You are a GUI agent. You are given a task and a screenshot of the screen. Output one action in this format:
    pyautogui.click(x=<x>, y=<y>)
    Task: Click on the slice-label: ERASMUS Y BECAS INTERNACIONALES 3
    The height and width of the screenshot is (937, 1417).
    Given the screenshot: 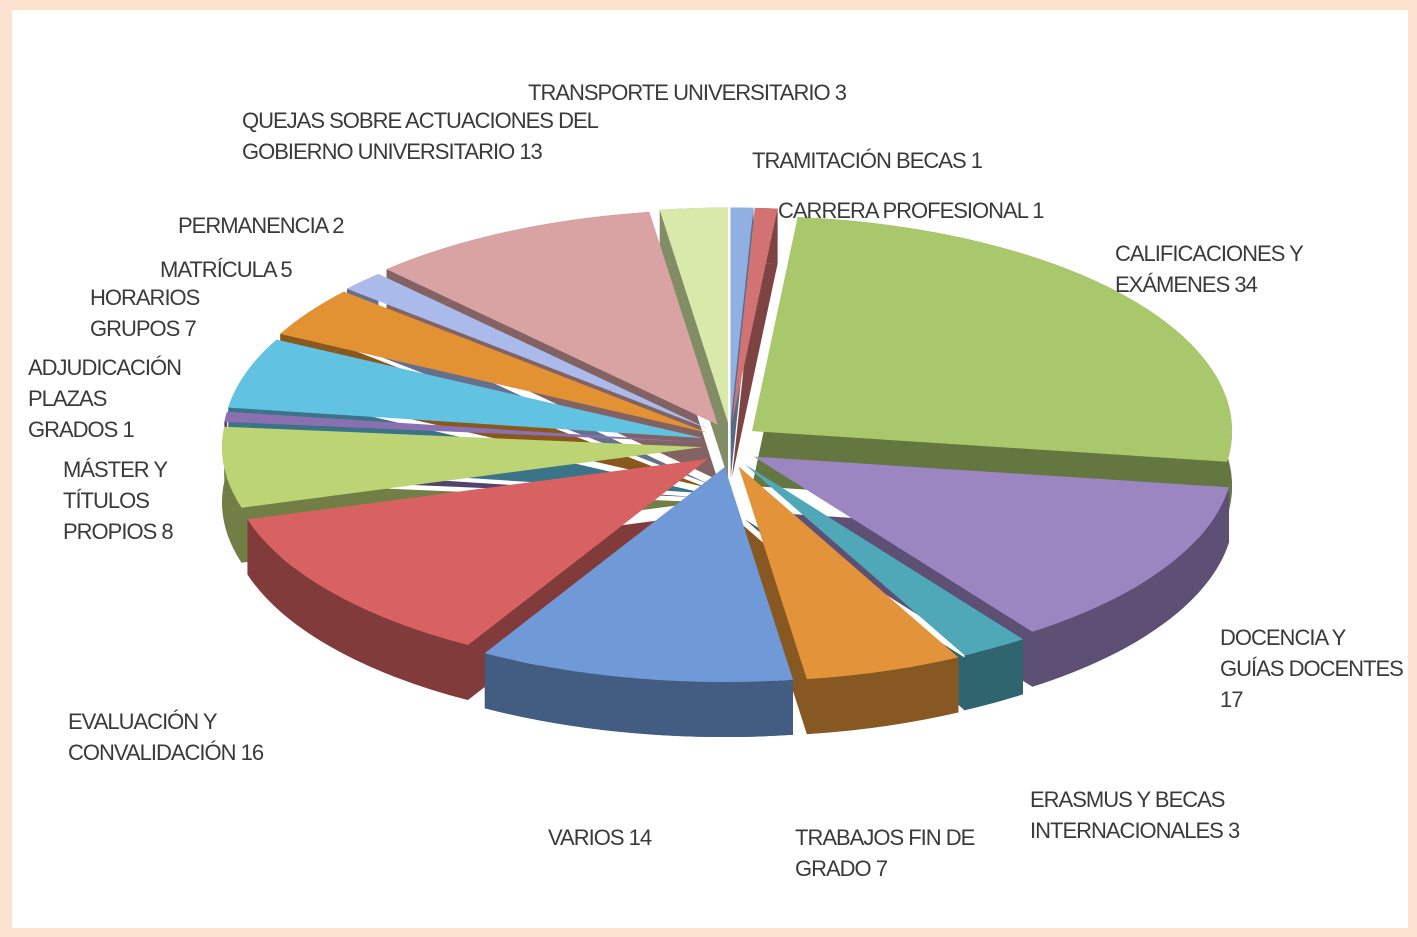 What is the action you would take?
    pyautogui.click(x=1175, y=815)
    